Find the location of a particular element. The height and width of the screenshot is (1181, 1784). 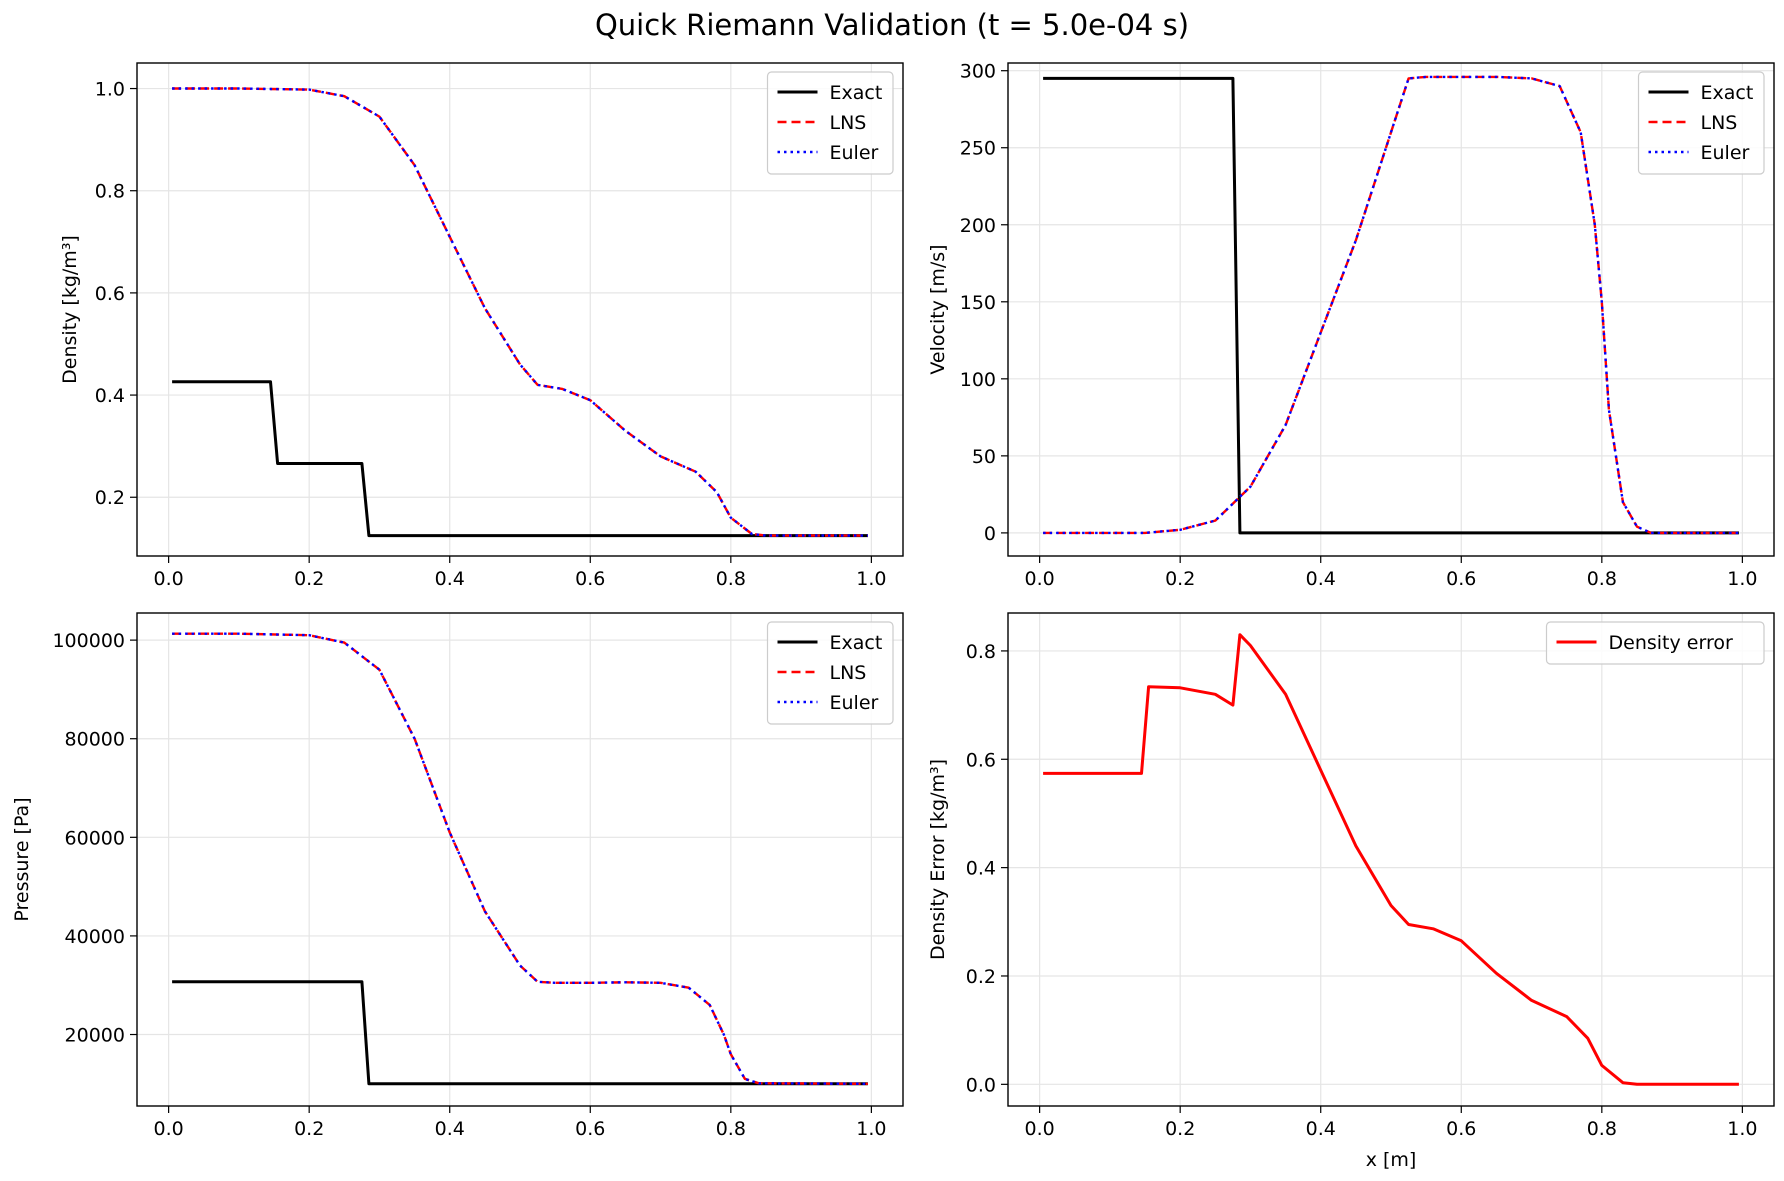

legend-label: Density error is located at coordinates (1671, 643).